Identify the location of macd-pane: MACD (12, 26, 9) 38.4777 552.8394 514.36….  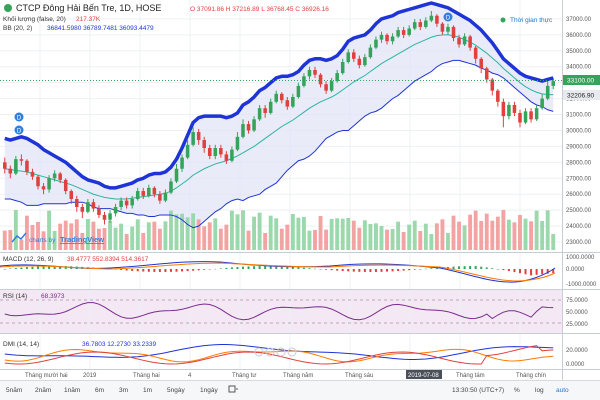
(298, 271).